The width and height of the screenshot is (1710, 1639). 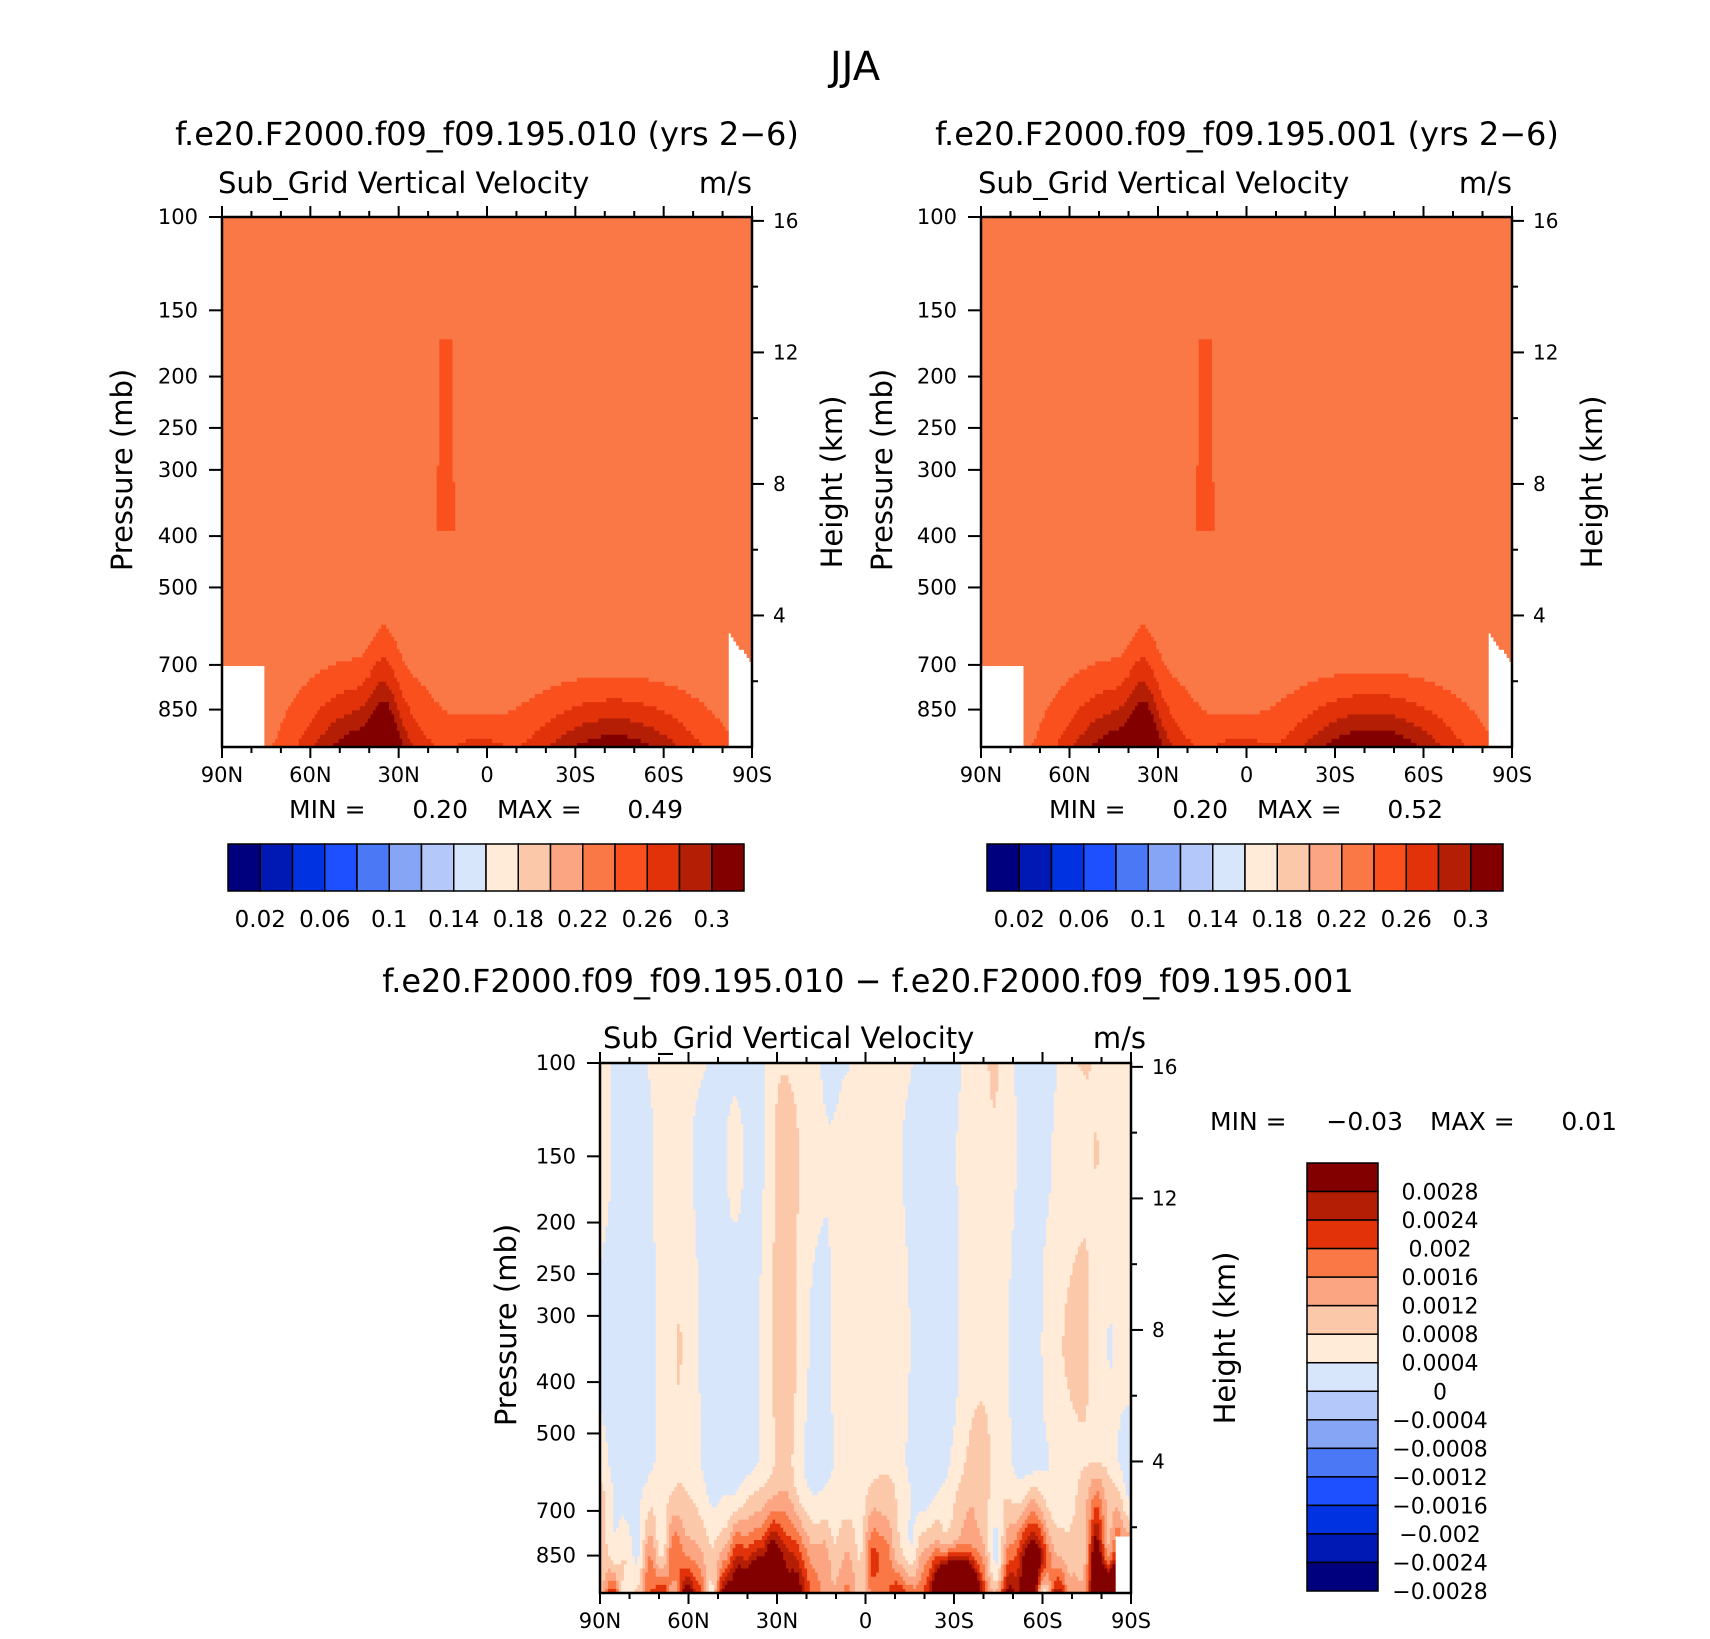 What do you see at coordinates (1042, 1621) in the screenshot?
I see `panel_diff-xtick-label: 60S` at bounding box center [1042, 1621].